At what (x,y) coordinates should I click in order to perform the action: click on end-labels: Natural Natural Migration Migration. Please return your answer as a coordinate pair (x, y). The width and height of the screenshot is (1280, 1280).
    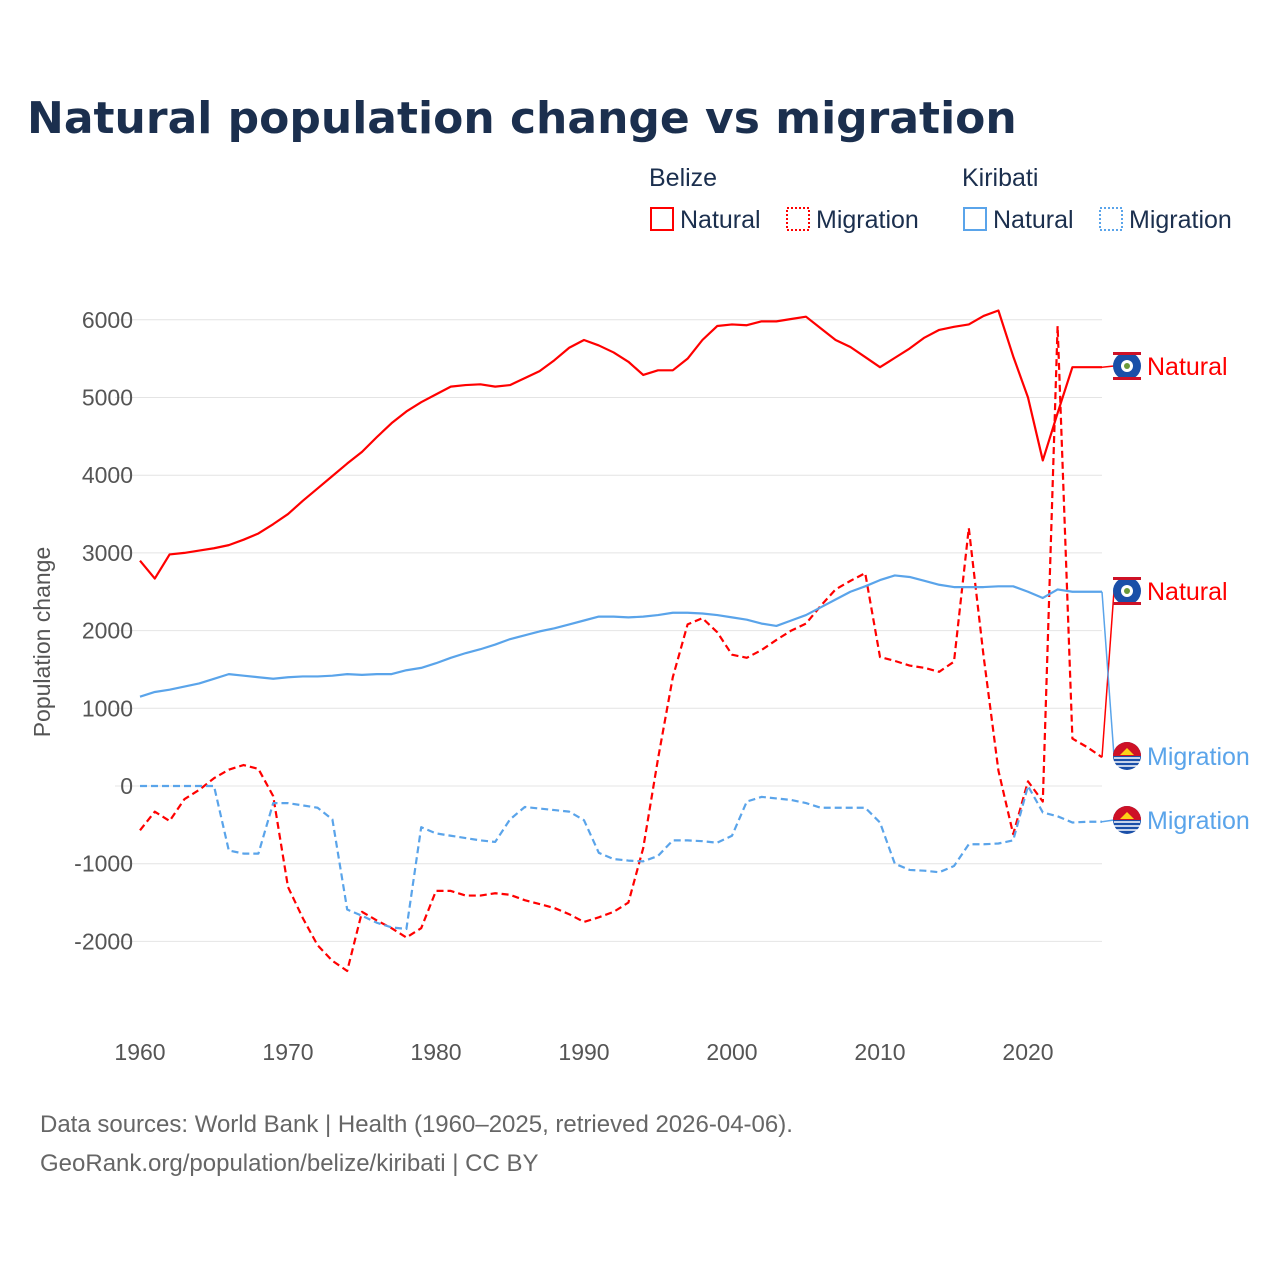
    Looking at the image, I should click on (1175, 593).